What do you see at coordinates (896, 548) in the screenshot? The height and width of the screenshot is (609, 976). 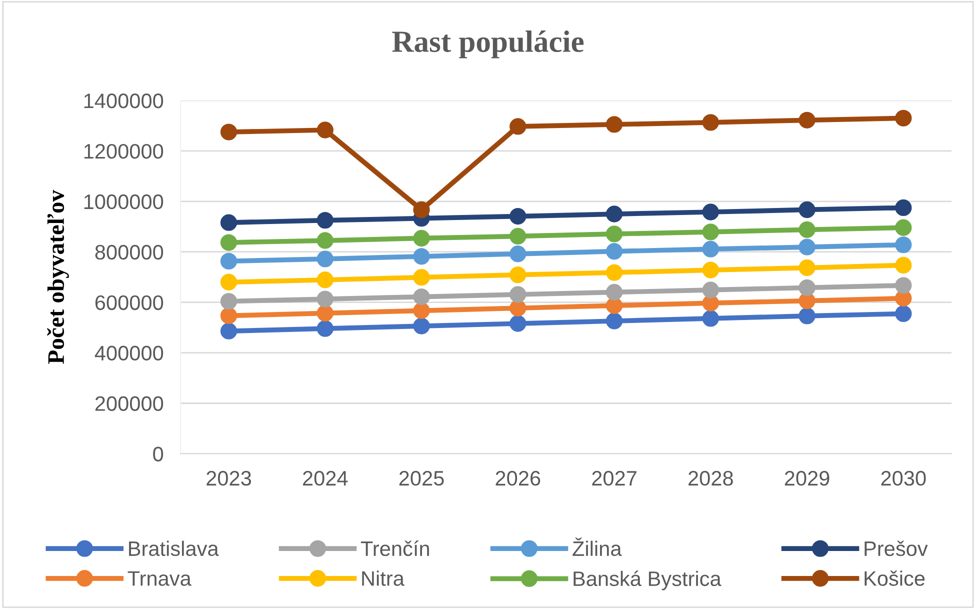 I see `legend-label: Prešov` at bounding box center [896, 548].